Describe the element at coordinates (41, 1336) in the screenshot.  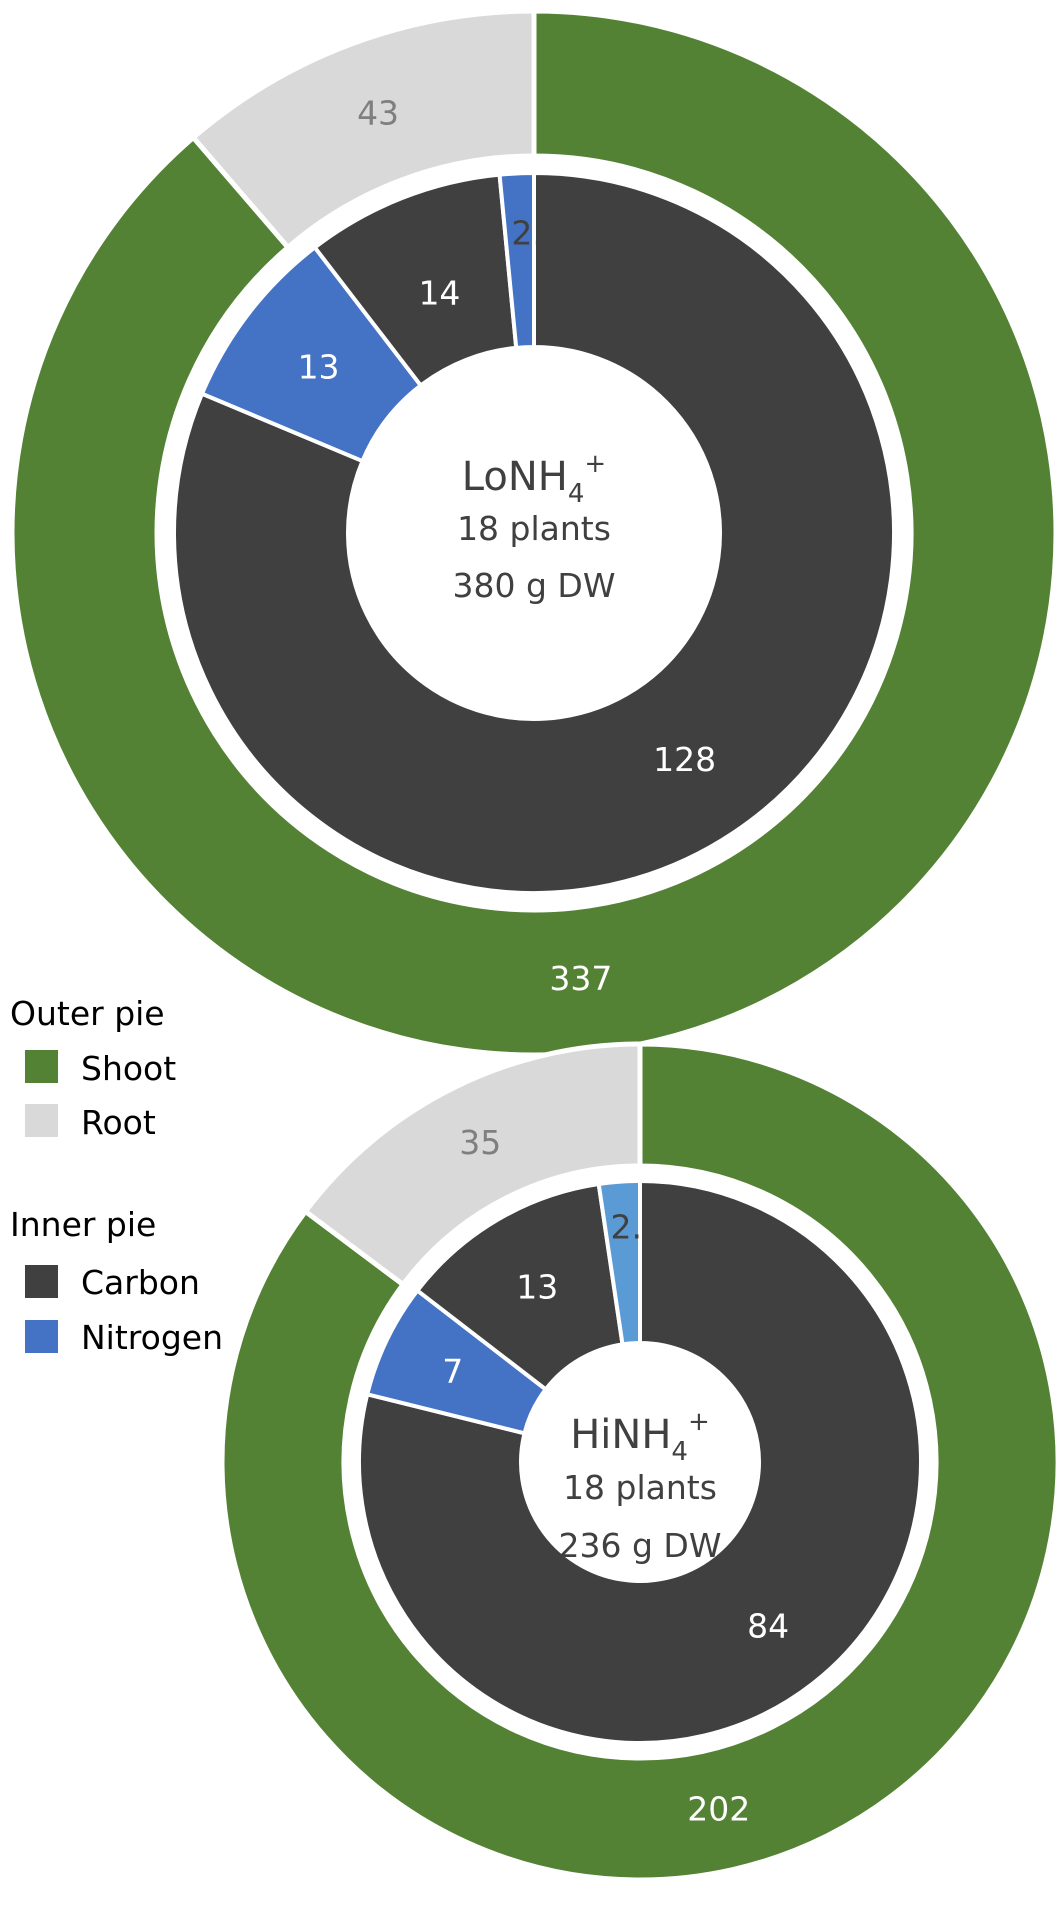
I see `legend-swatch-nitrogen` at that location.